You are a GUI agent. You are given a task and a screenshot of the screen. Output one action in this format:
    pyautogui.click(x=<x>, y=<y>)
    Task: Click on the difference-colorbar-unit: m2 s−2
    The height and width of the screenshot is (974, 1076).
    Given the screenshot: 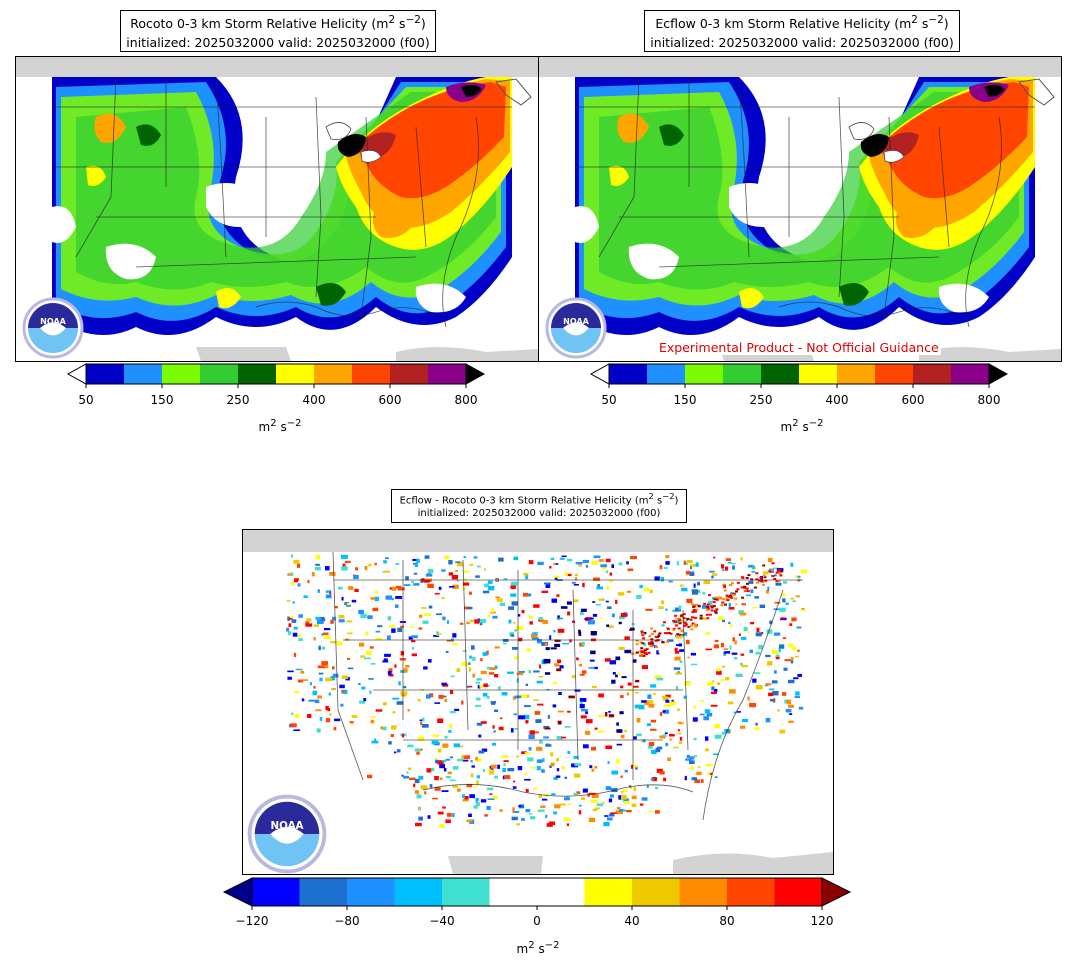 What is the action you would take?
    pyautogui.click(x=538, y=948)
    